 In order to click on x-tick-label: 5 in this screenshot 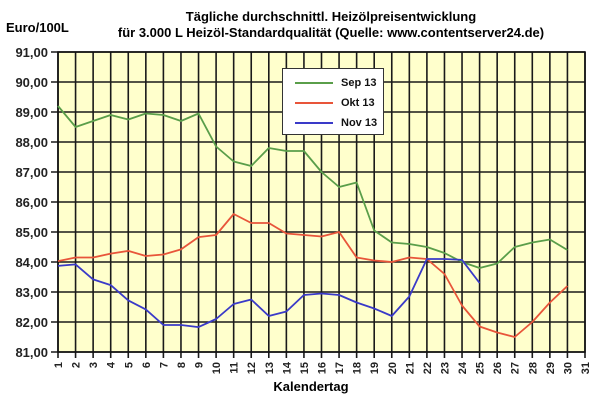, I will do `click(129, 365)`.